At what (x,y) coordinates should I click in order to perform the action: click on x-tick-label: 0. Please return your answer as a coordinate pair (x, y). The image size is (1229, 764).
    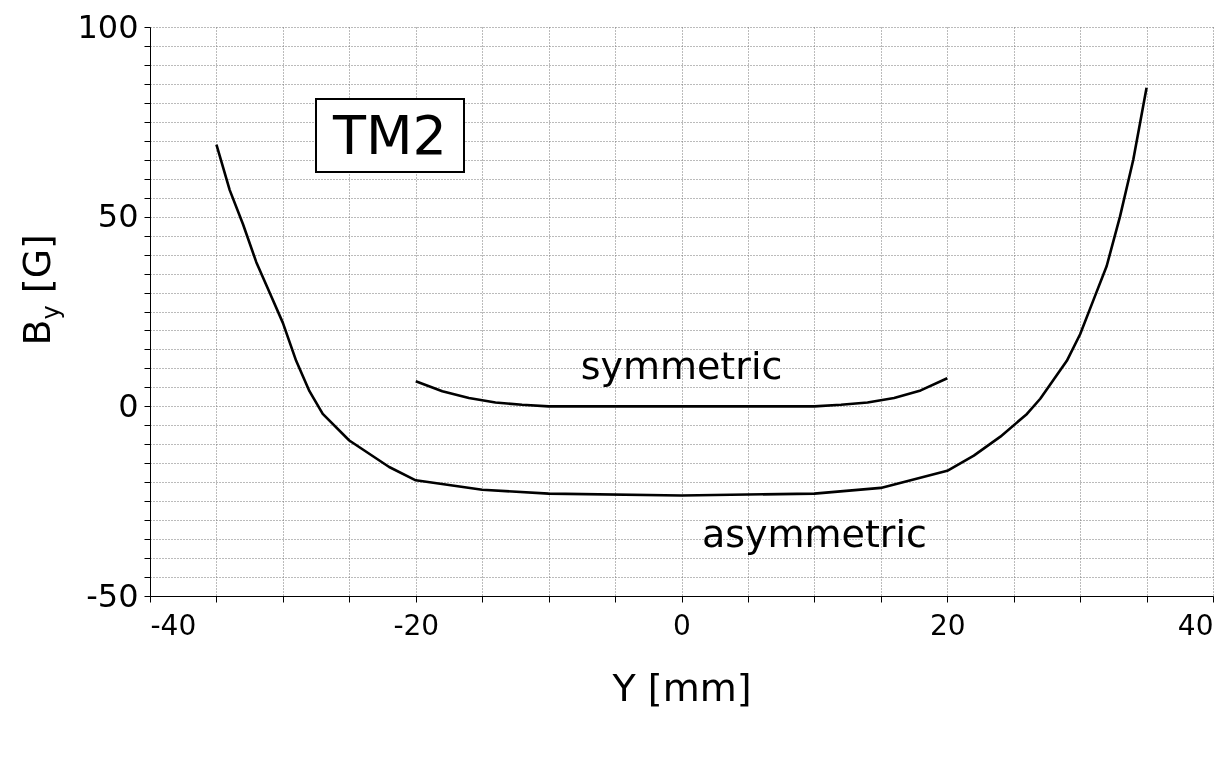
    Looking at the image, I should click on (682, 625).